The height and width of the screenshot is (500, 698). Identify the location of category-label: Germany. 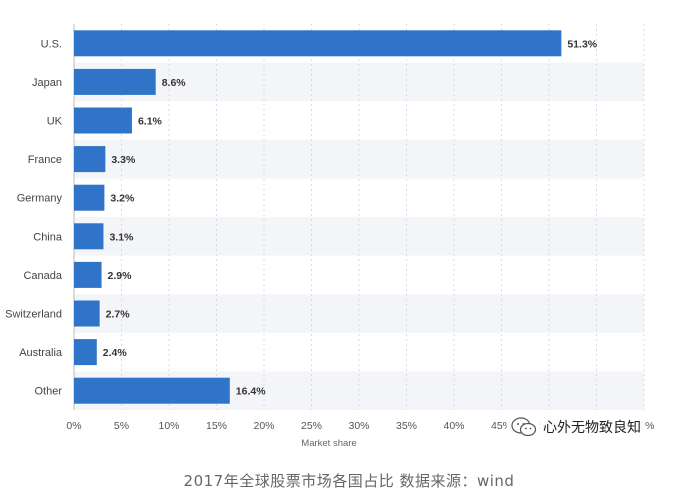
(40, 199).